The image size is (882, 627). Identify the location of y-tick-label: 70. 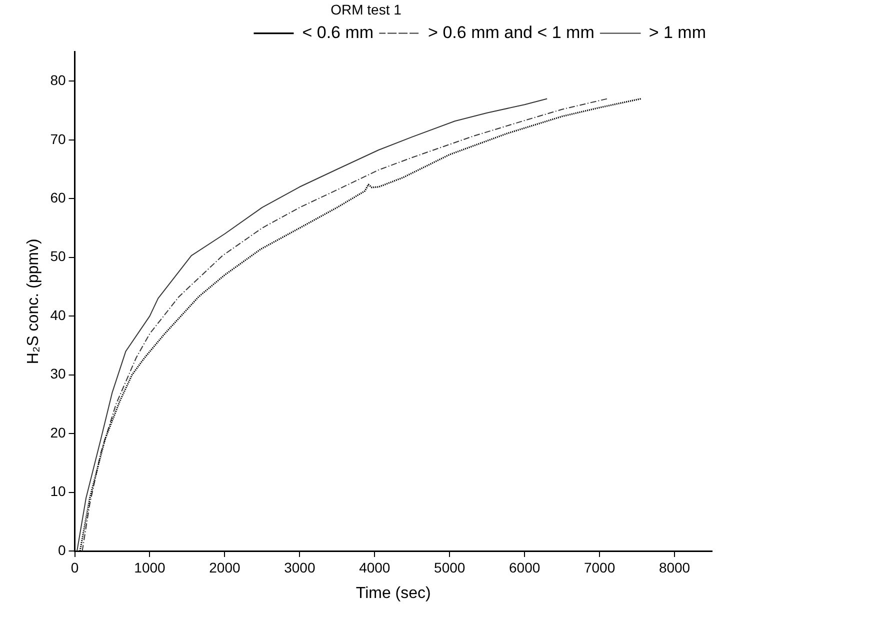
(58, 138).